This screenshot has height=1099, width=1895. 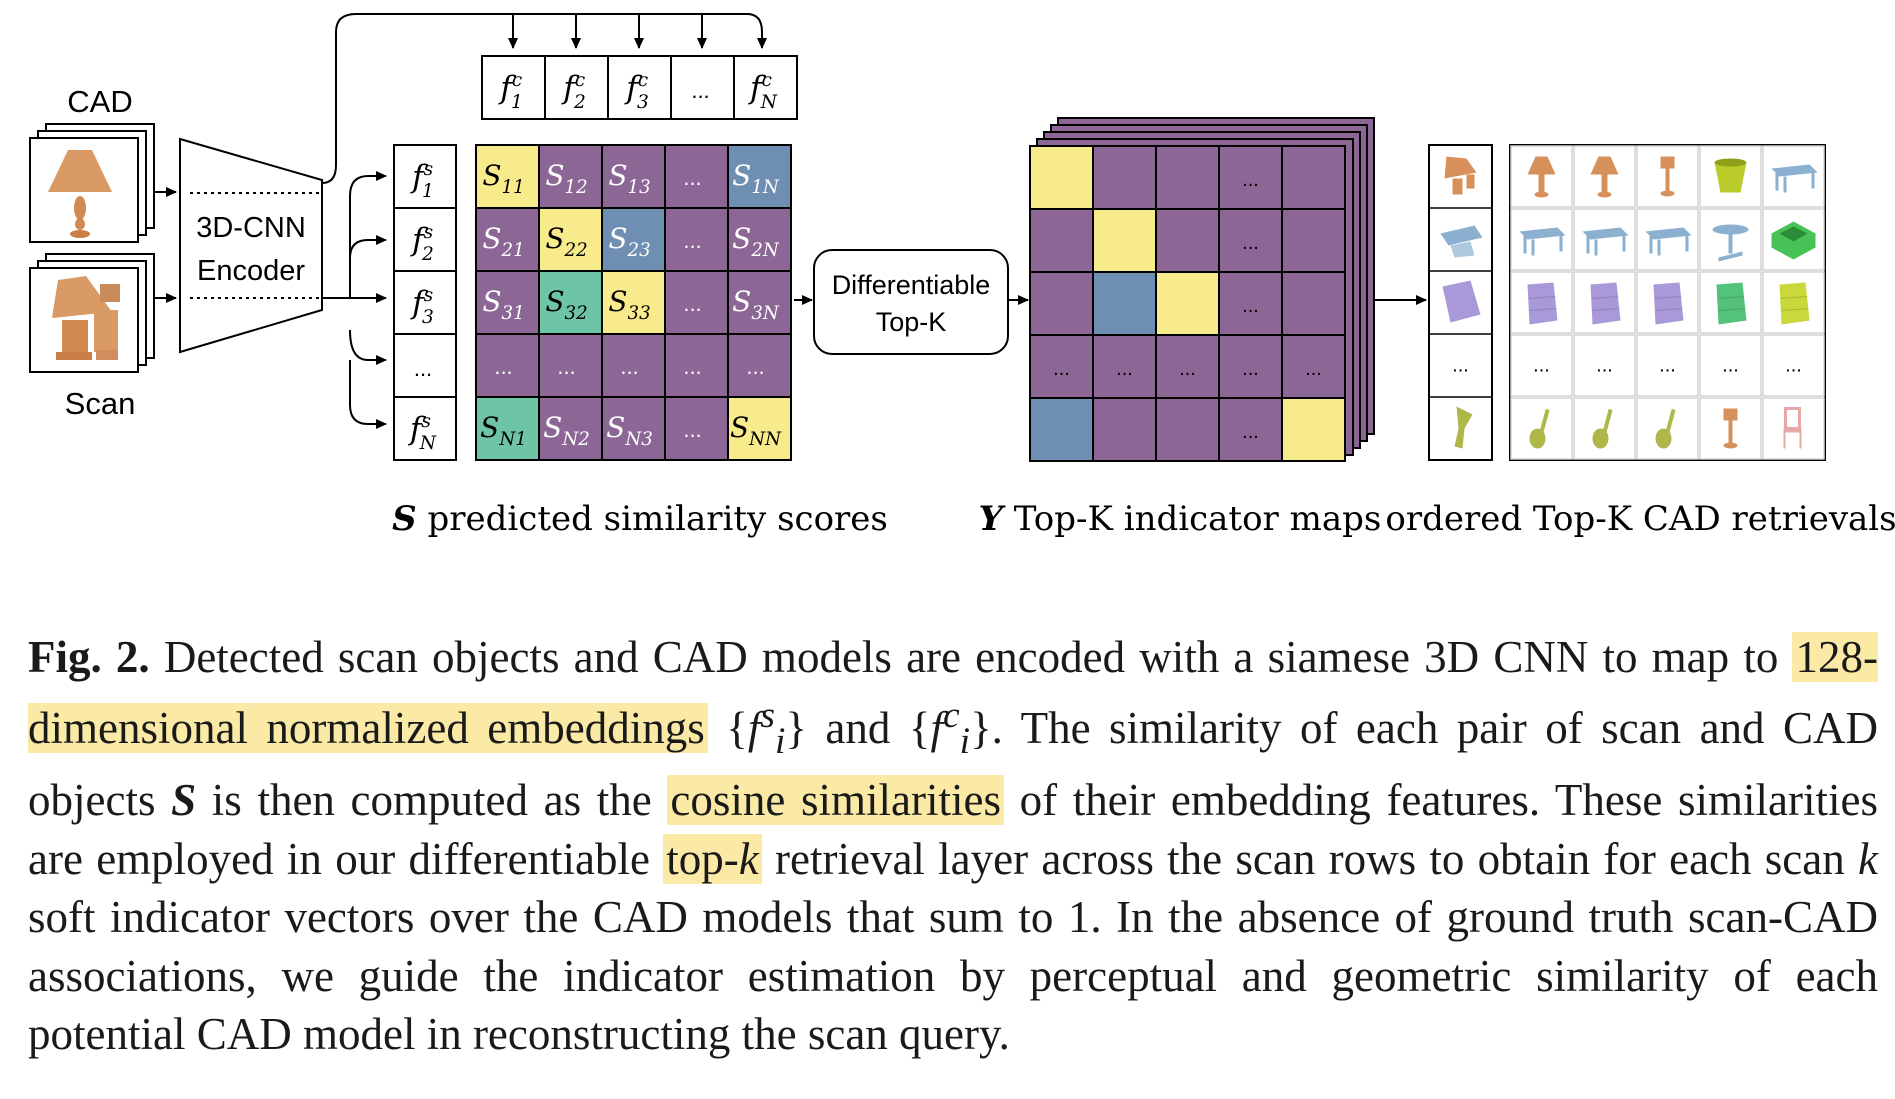 I want to click on encoder-label-line1: 3D-CNN, so click(x=251, y=228).